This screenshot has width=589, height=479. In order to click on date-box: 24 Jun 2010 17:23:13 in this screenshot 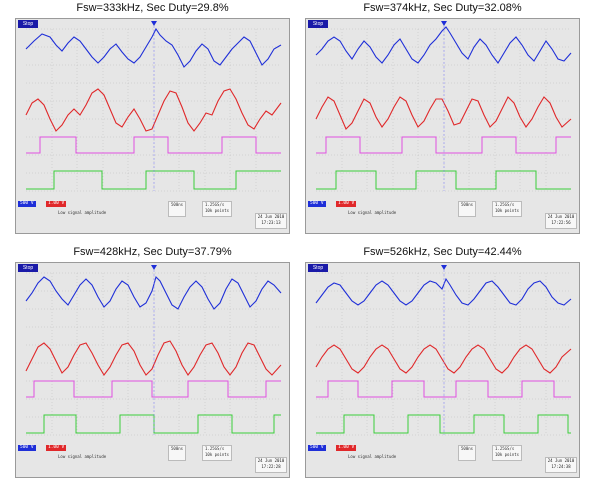, I will do `click(271, 221)`.